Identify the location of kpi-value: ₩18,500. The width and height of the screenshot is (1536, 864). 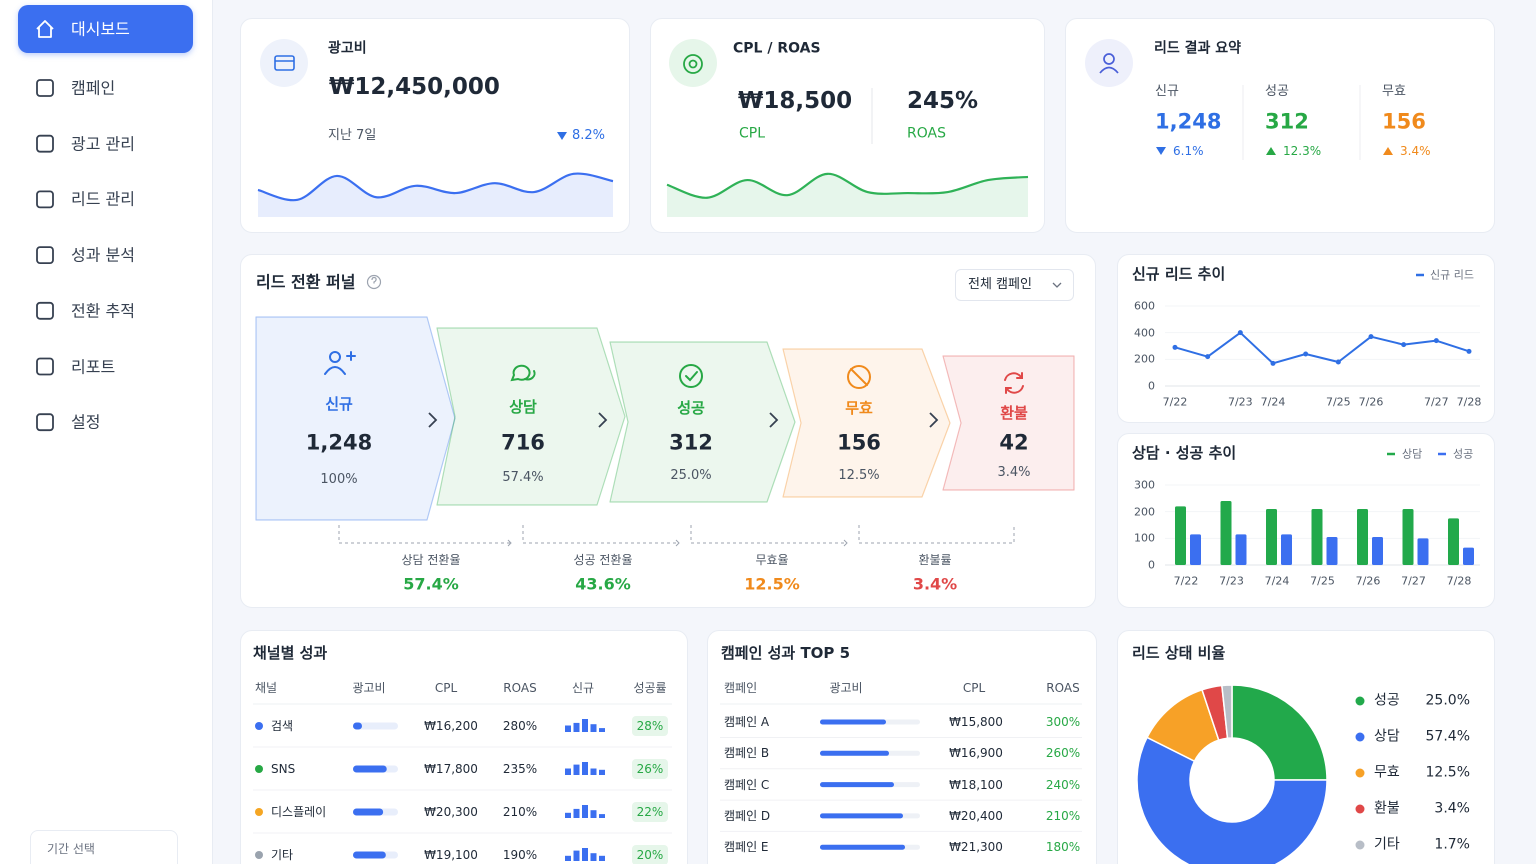
(795, 101).